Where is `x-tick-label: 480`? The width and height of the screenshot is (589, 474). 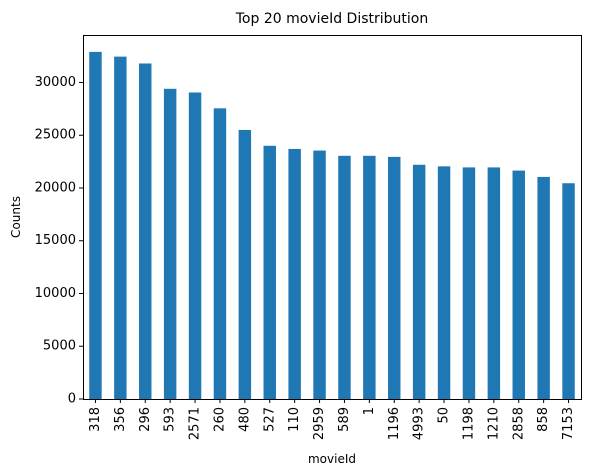 x-tick-label: 480 is located at coordinates (244, 419).